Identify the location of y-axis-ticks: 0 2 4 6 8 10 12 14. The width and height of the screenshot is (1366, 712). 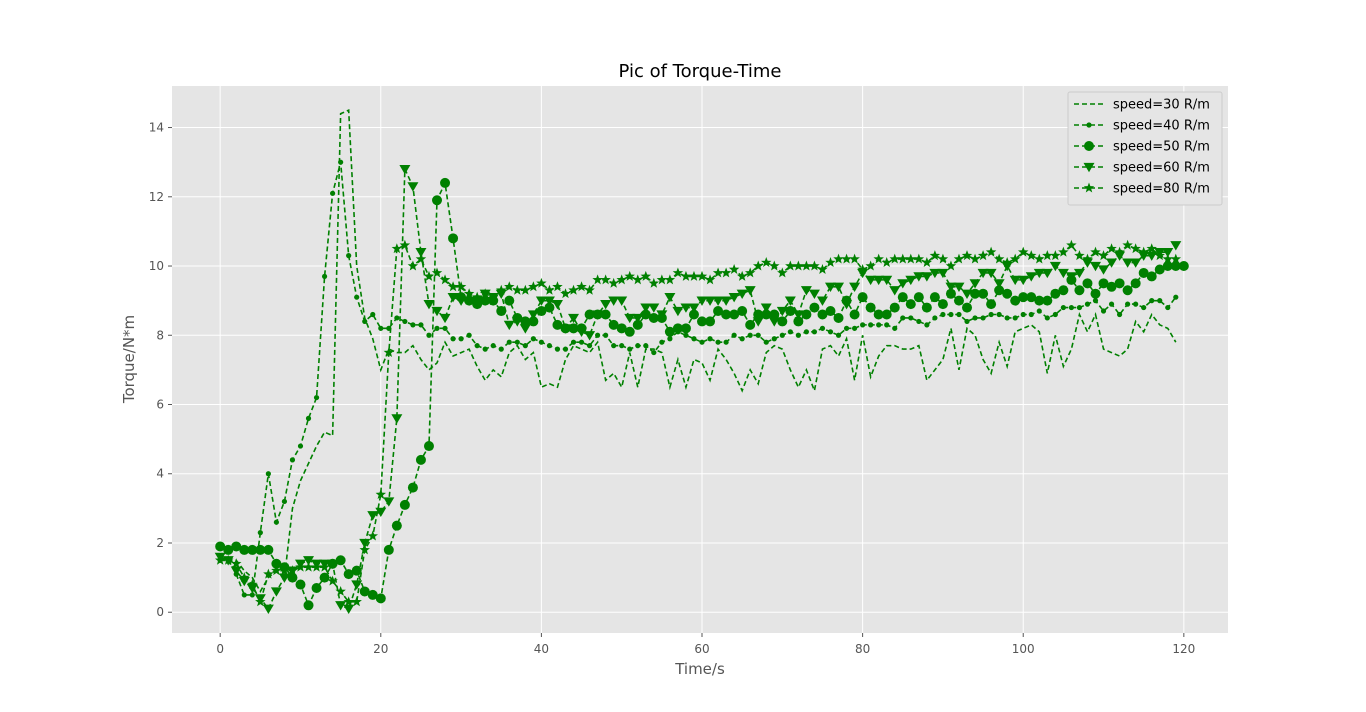
(160, 370).